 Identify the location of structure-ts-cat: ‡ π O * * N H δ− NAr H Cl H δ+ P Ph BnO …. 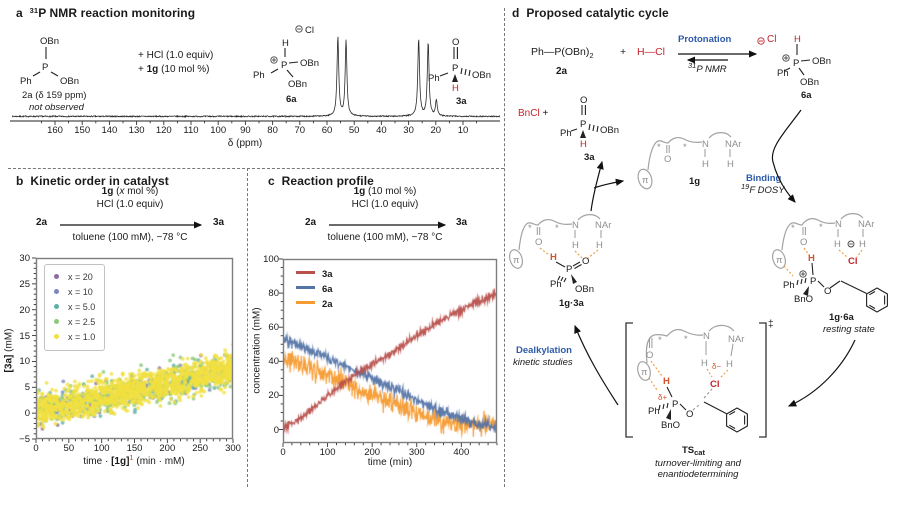
(699, 399).